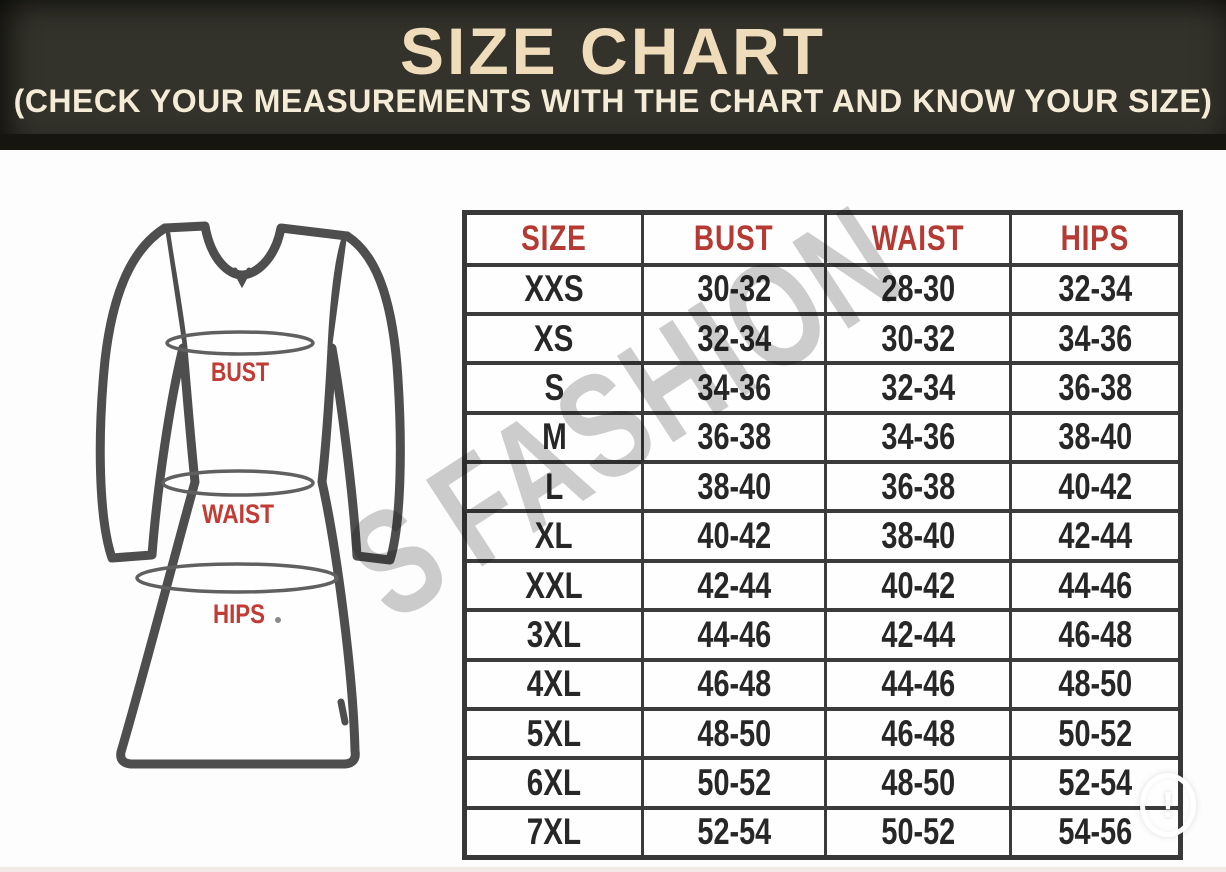  I want to click on column-header-waist: WAIST, so click(918, 238).